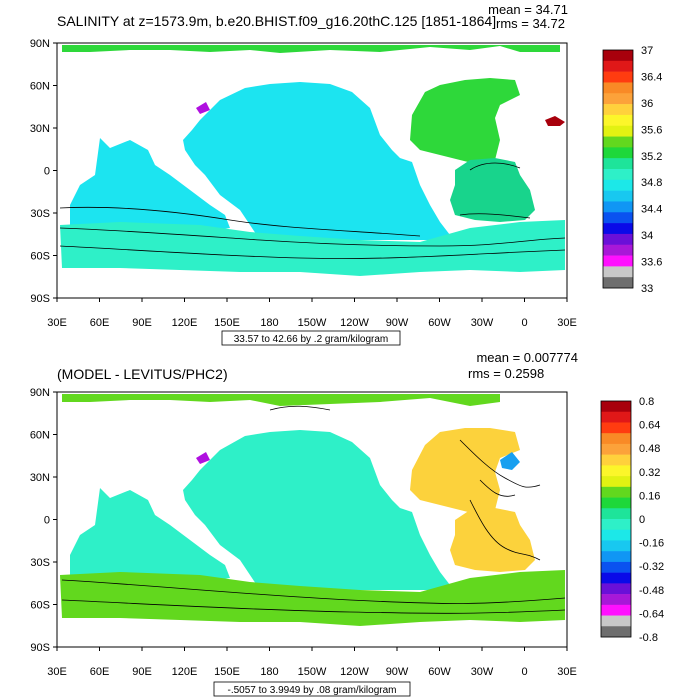 The width and height of the screenshot is (700, 700). Describe the element at coordinates (510, 461) in the screenshot. I see `panel2-mediterranean` at that location.